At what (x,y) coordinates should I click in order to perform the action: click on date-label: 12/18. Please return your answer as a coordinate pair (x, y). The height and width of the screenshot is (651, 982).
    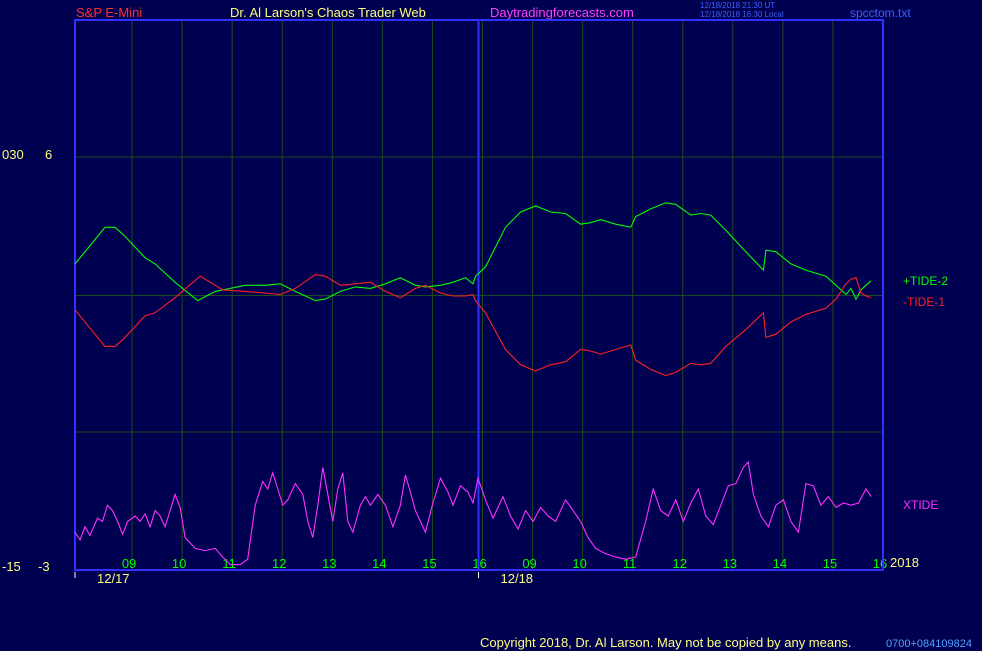
    Looking at the image, I should click on (517, 578).